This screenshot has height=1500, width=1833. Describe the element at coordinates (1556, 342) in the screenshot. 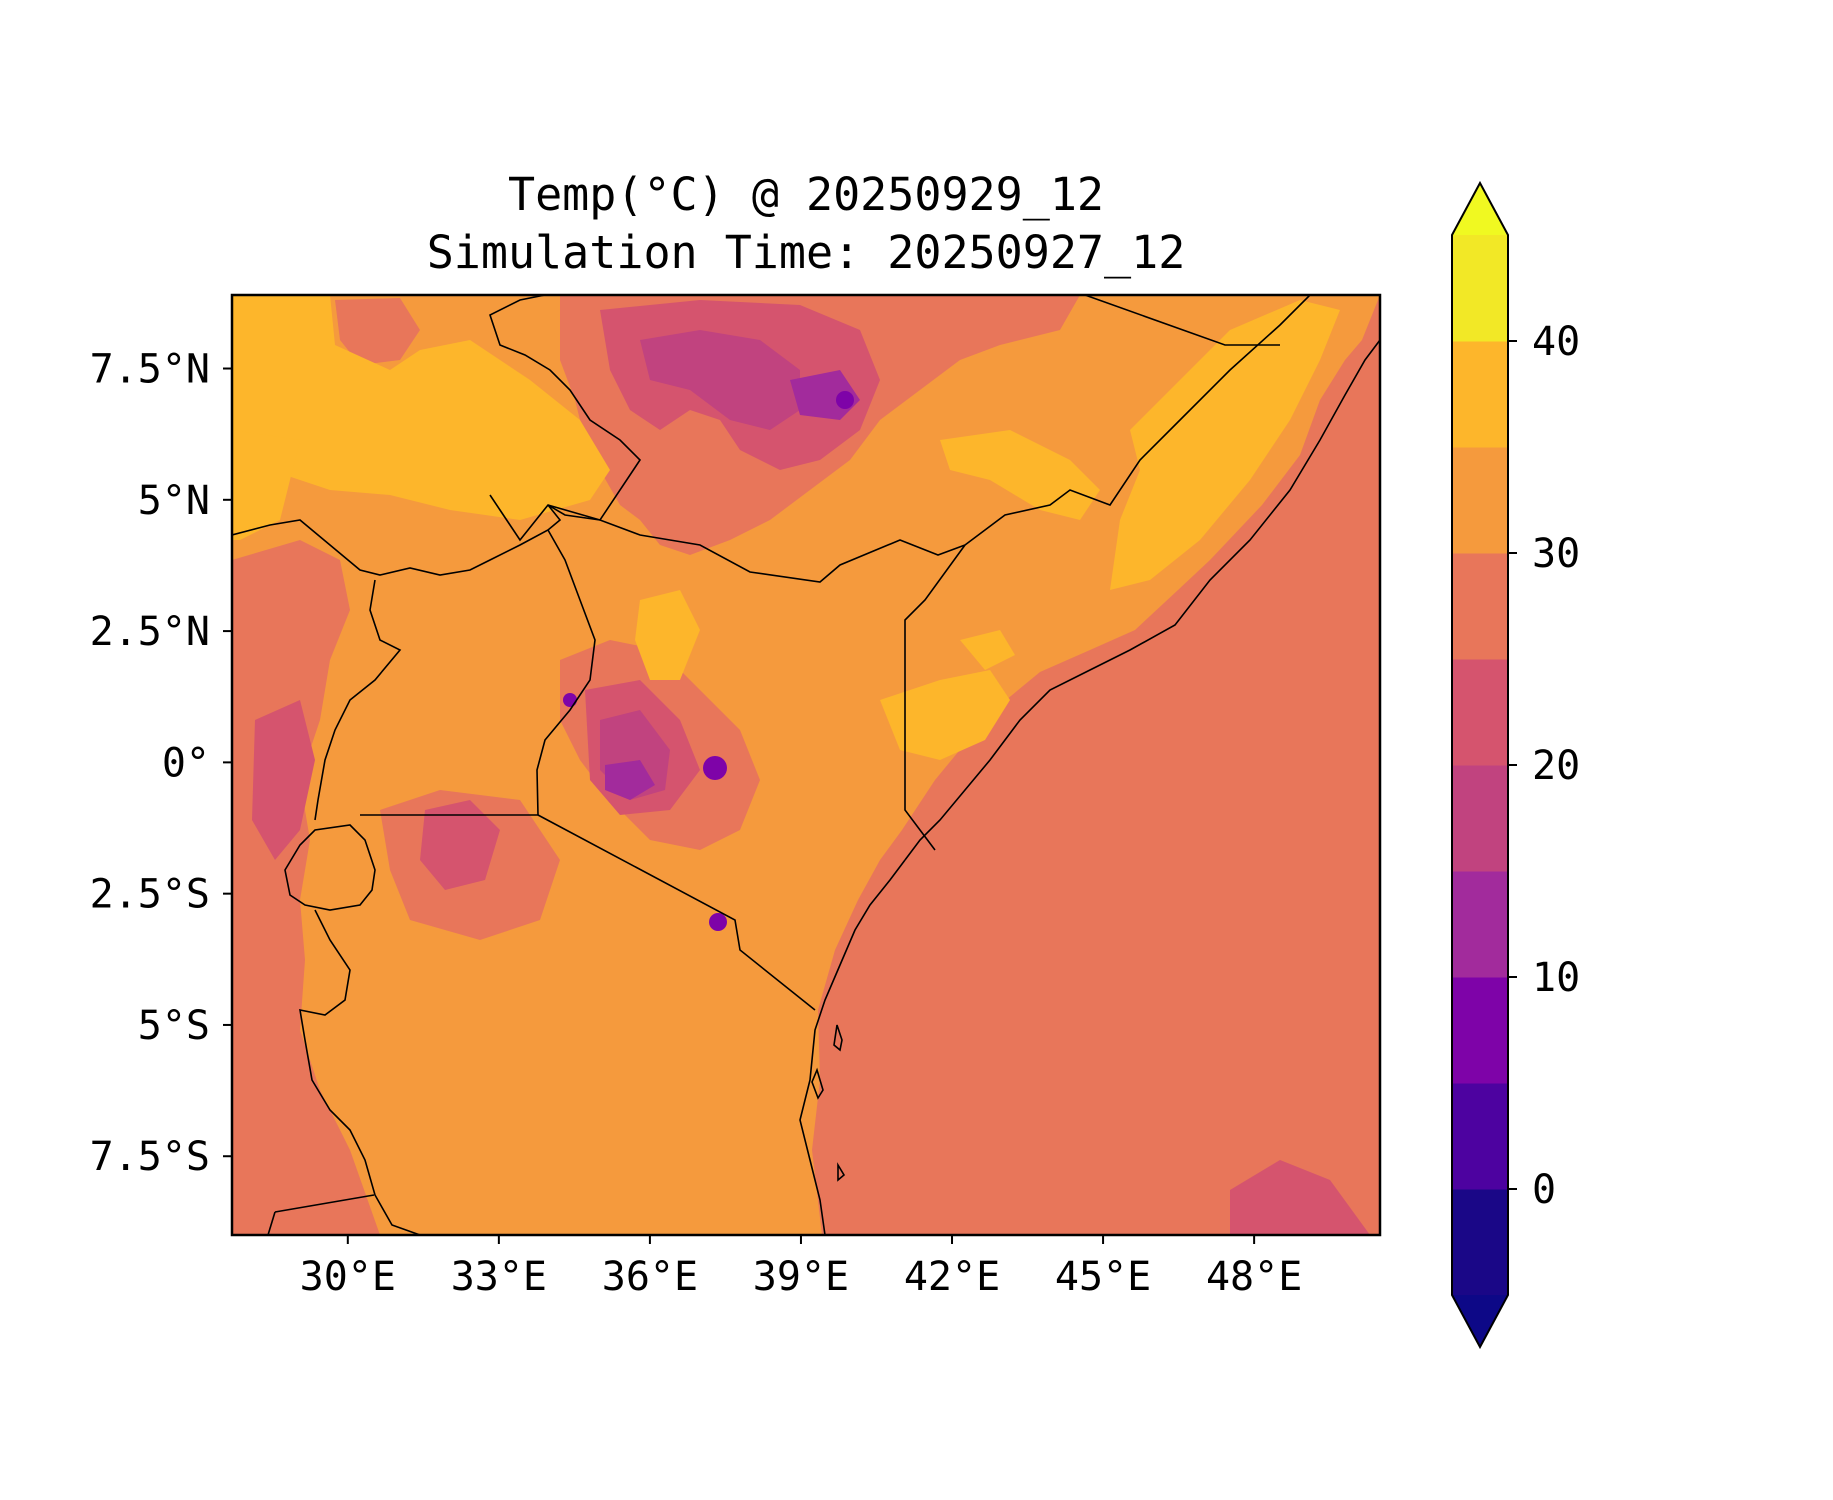

I see `colorbar-tick-label: 40` at that location.